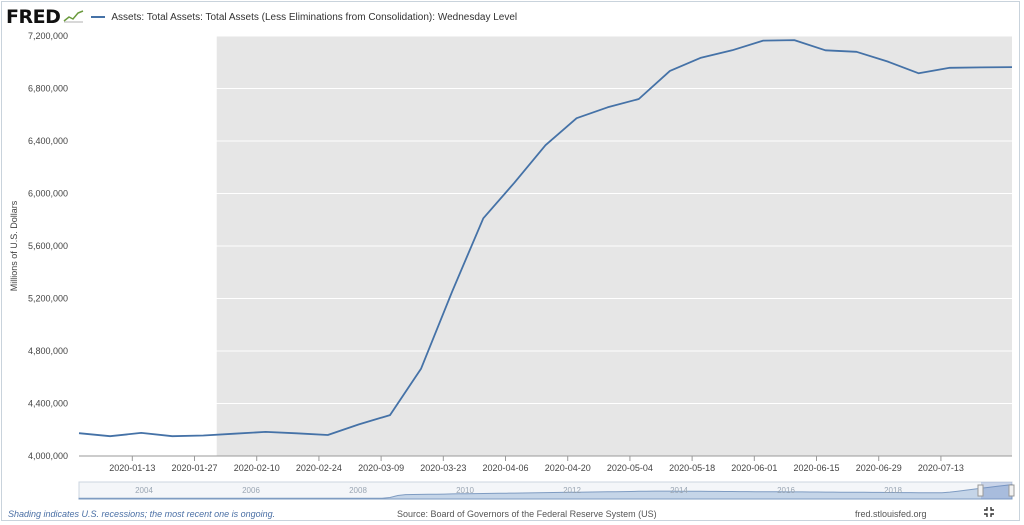 The width and height of the screenshot is (1024, 525). What do you see at coordinates (319, 468) in the screenshot?
I see `x-tick-label: 2020-02-24` at bounding box center [319, 468].